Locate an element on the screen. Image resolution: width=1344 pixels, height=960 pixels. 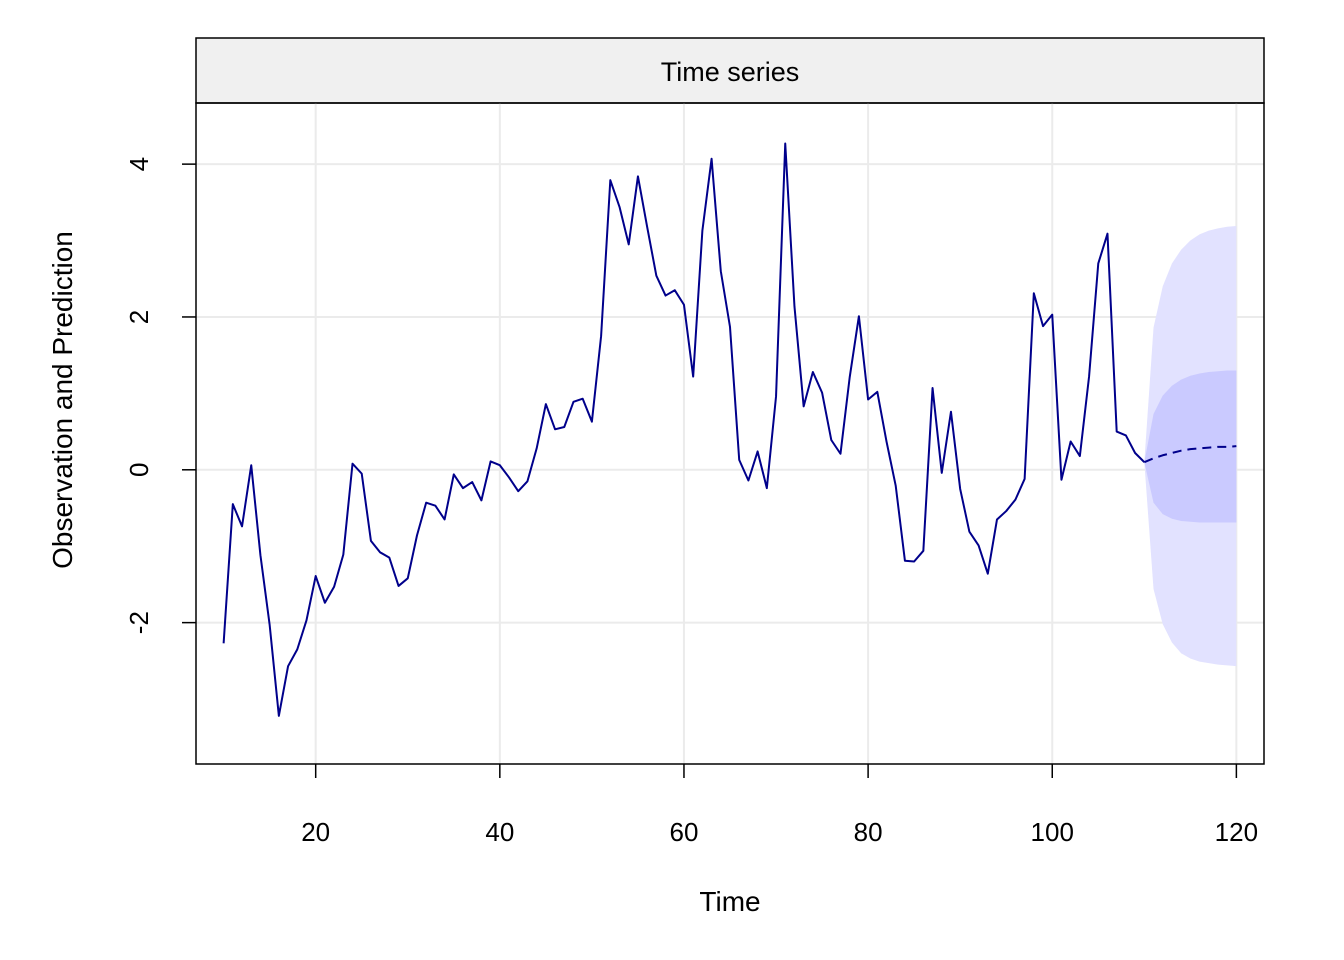
y-axis-title: Observation and Prediction is located at coordinates (62, 400).